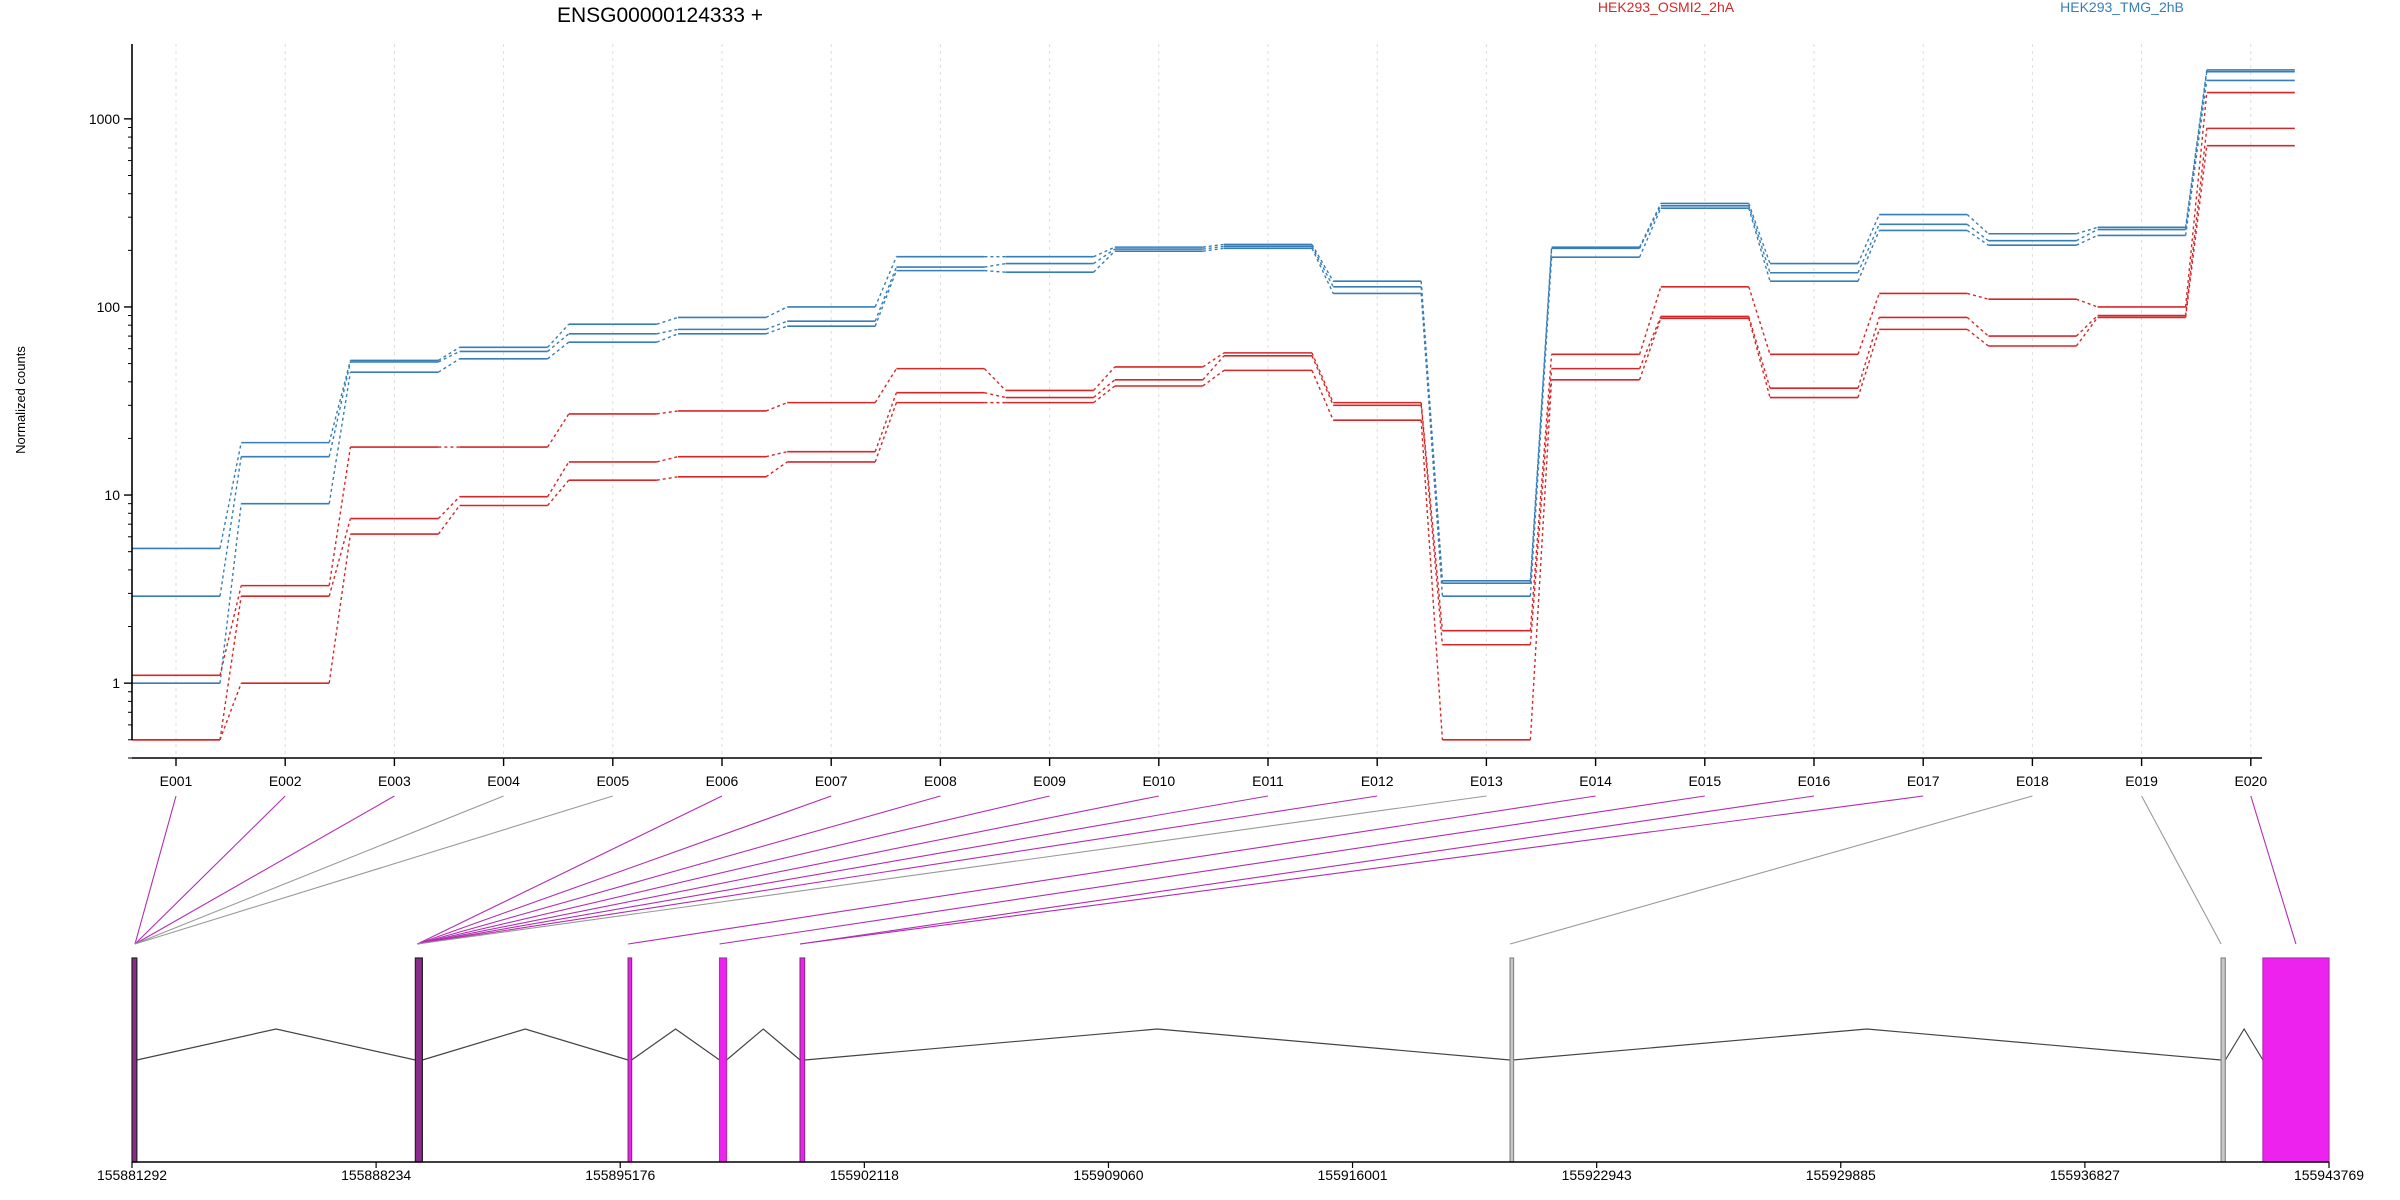  I want to click on x-tick-label: E018, so click(2032, 781).